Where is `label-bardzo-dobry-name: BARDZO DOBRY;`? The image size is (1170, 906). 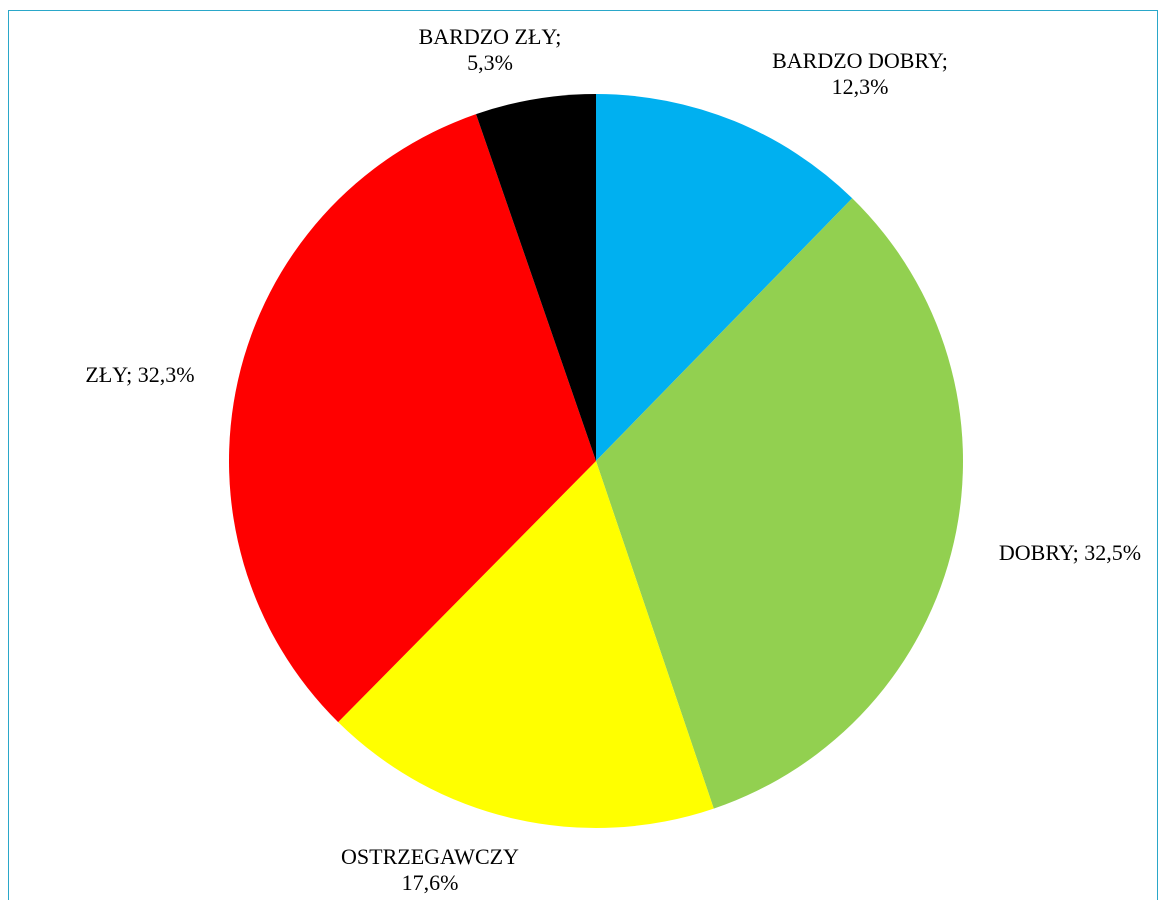
label-bardzo-dobry-name: BARDZO DOBRY; is located at coordinates (860, 60).